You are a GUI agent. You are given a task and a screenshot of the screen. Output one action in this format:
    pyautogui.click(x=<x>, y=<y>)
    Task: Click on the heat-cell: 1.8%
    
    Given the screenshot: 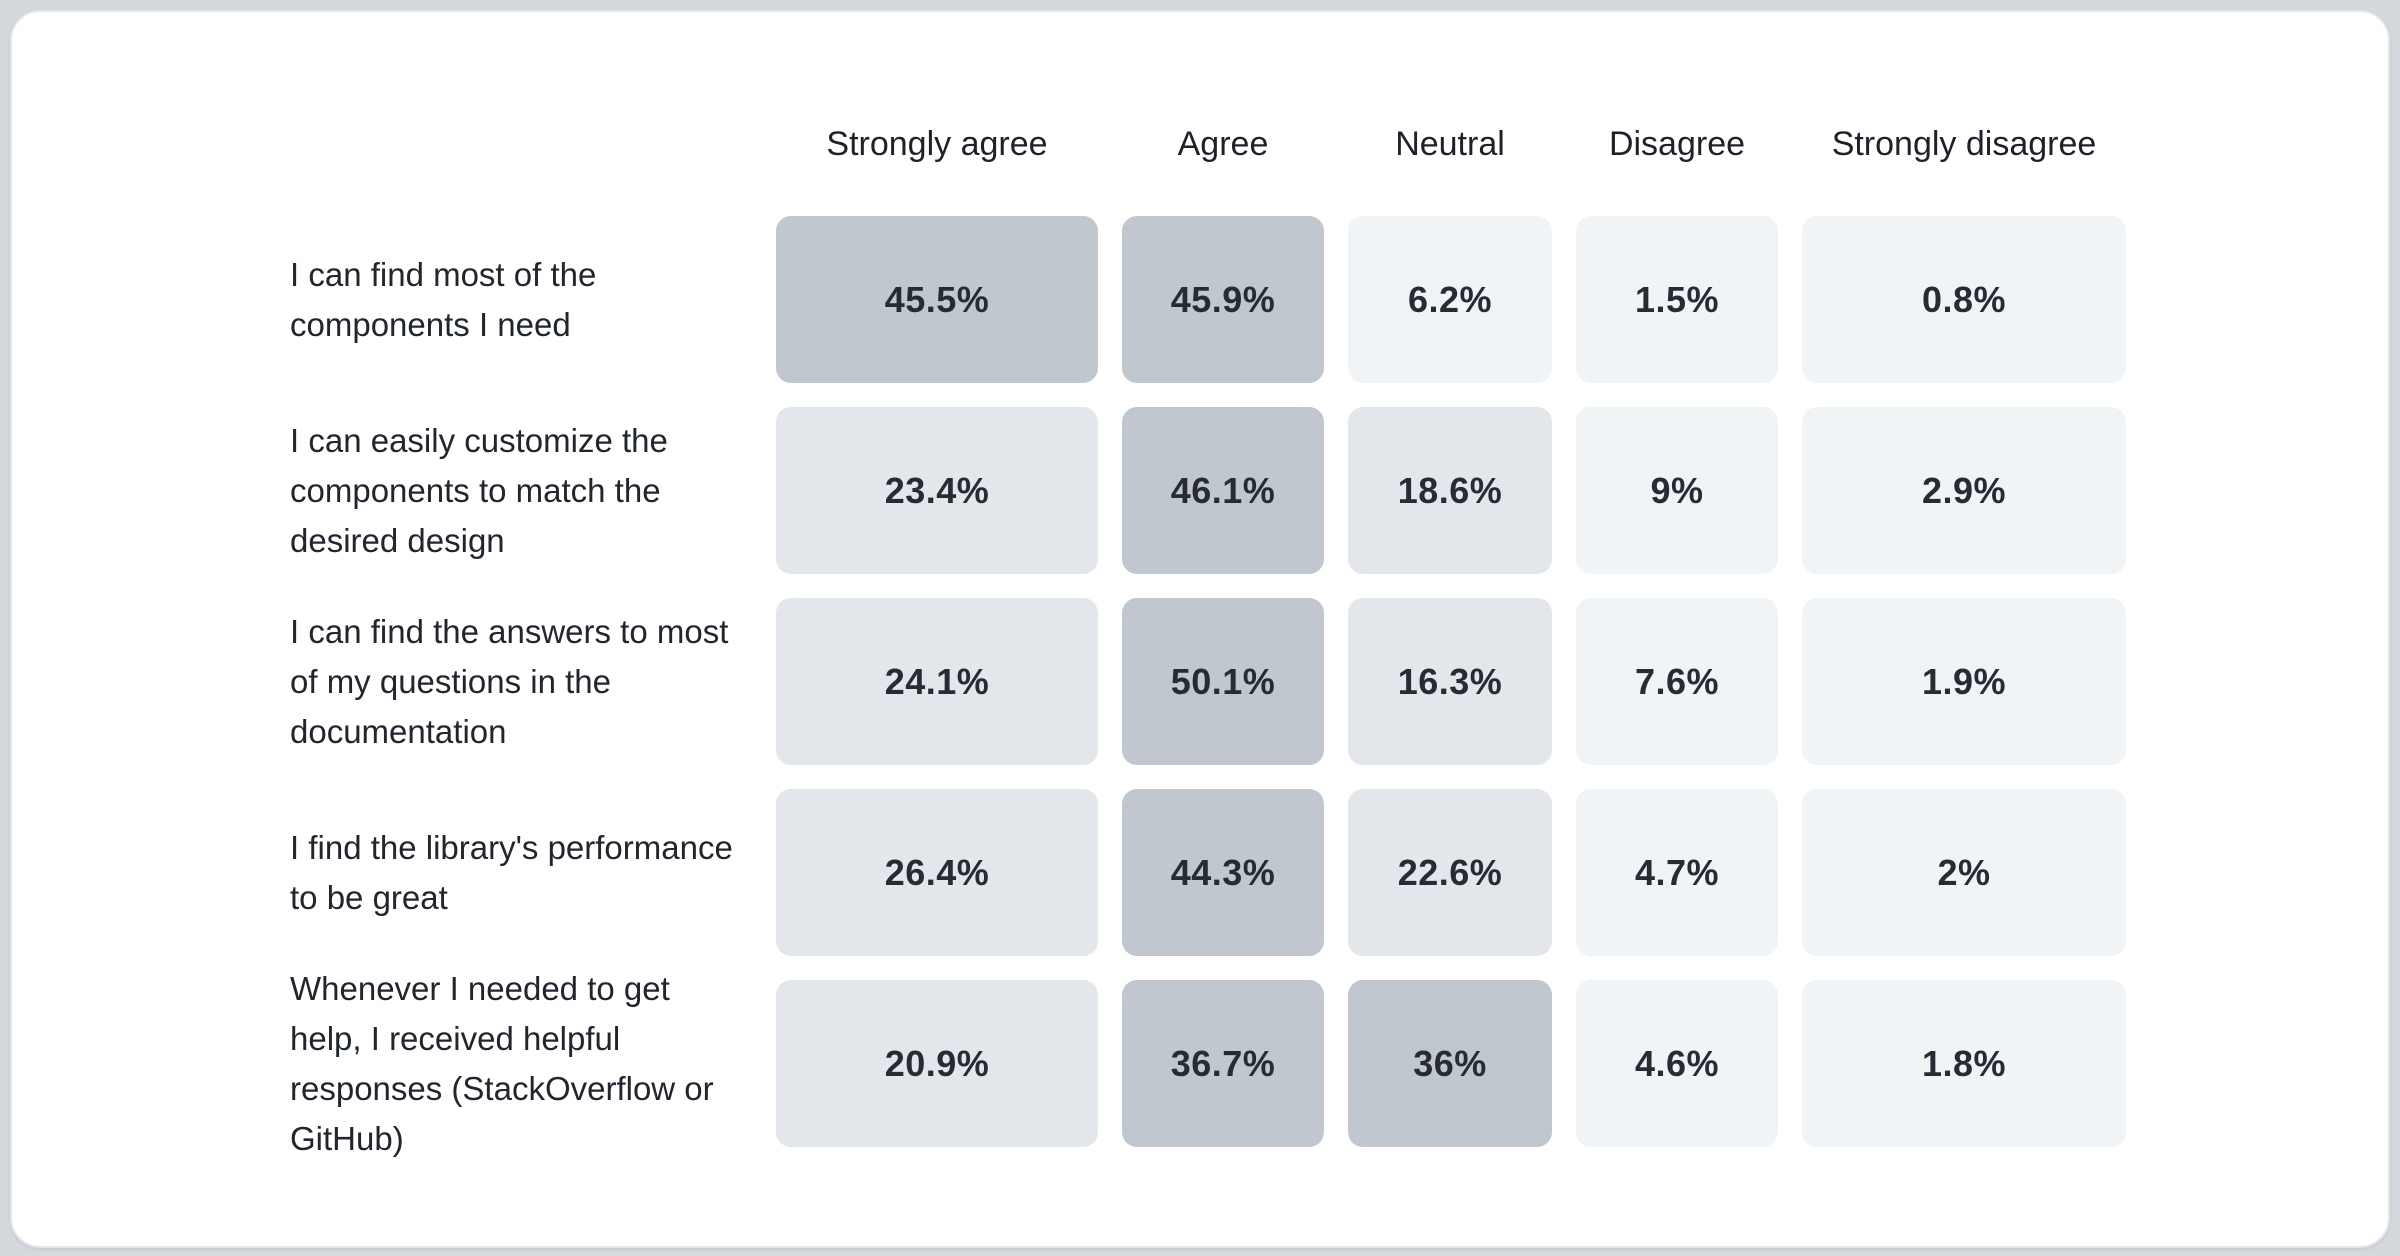 What is the action you would take?
    pyautogui.click(x=1964, y=1063)
    